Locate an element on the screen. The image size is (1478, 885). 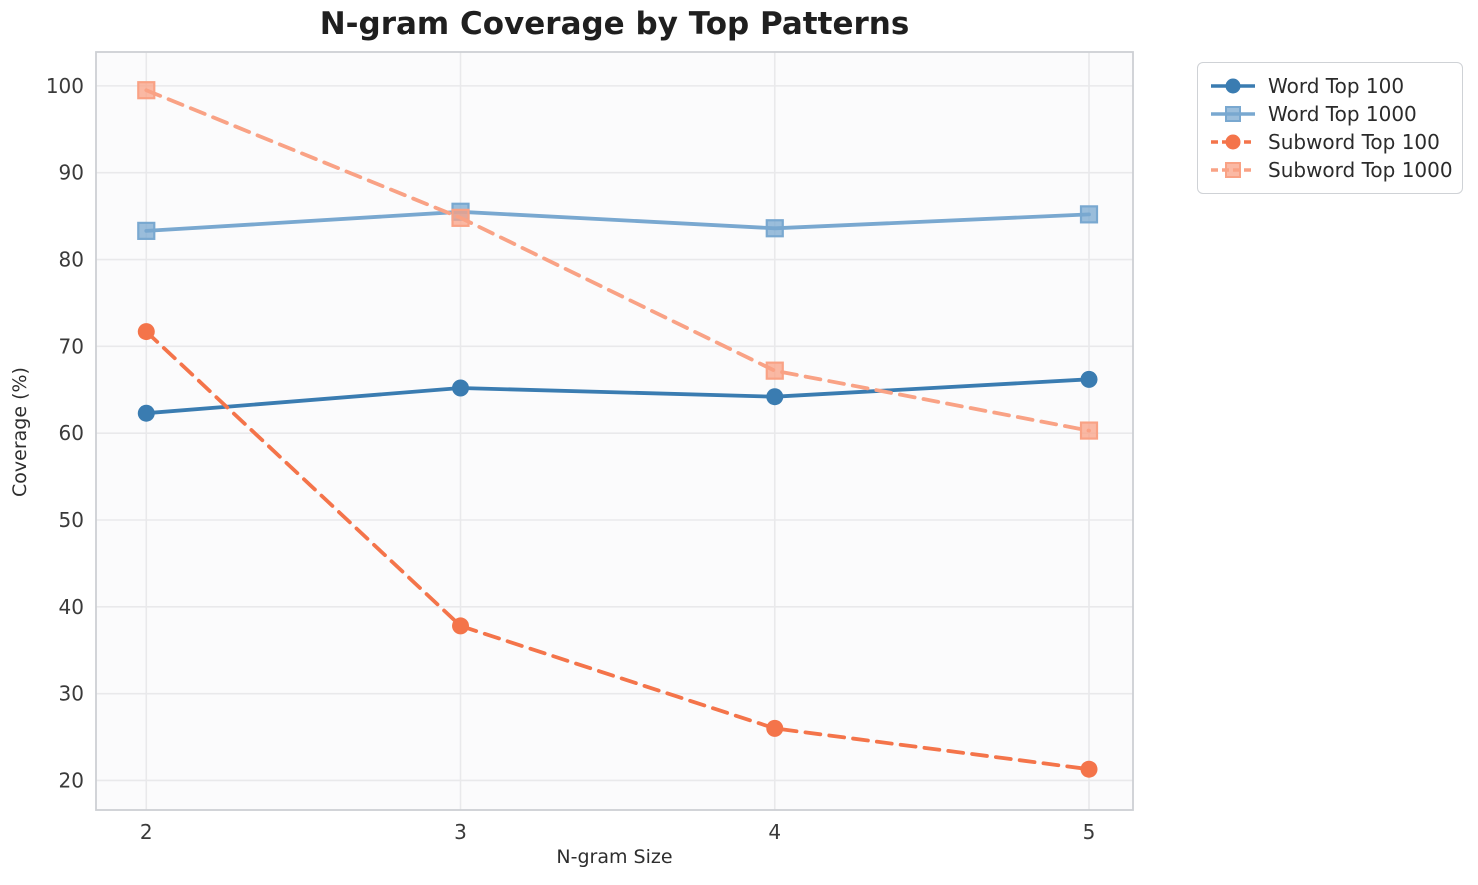
legend-label: Subword Top 1000 is located at coordinates (1360, 170).